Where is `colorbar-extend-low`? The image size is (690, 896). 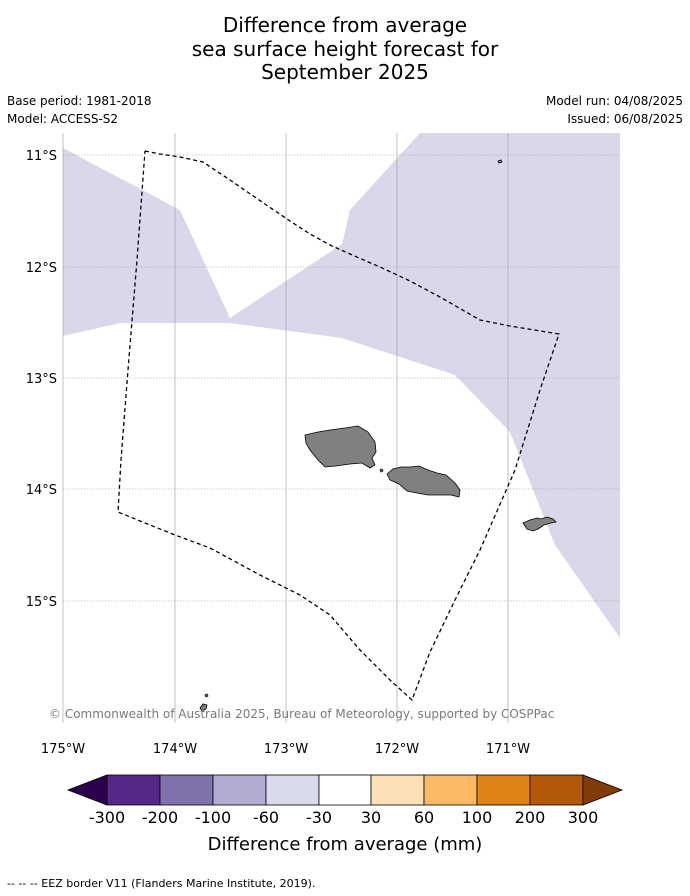 colorbar-extend-low is located at coordinates (87, 790).